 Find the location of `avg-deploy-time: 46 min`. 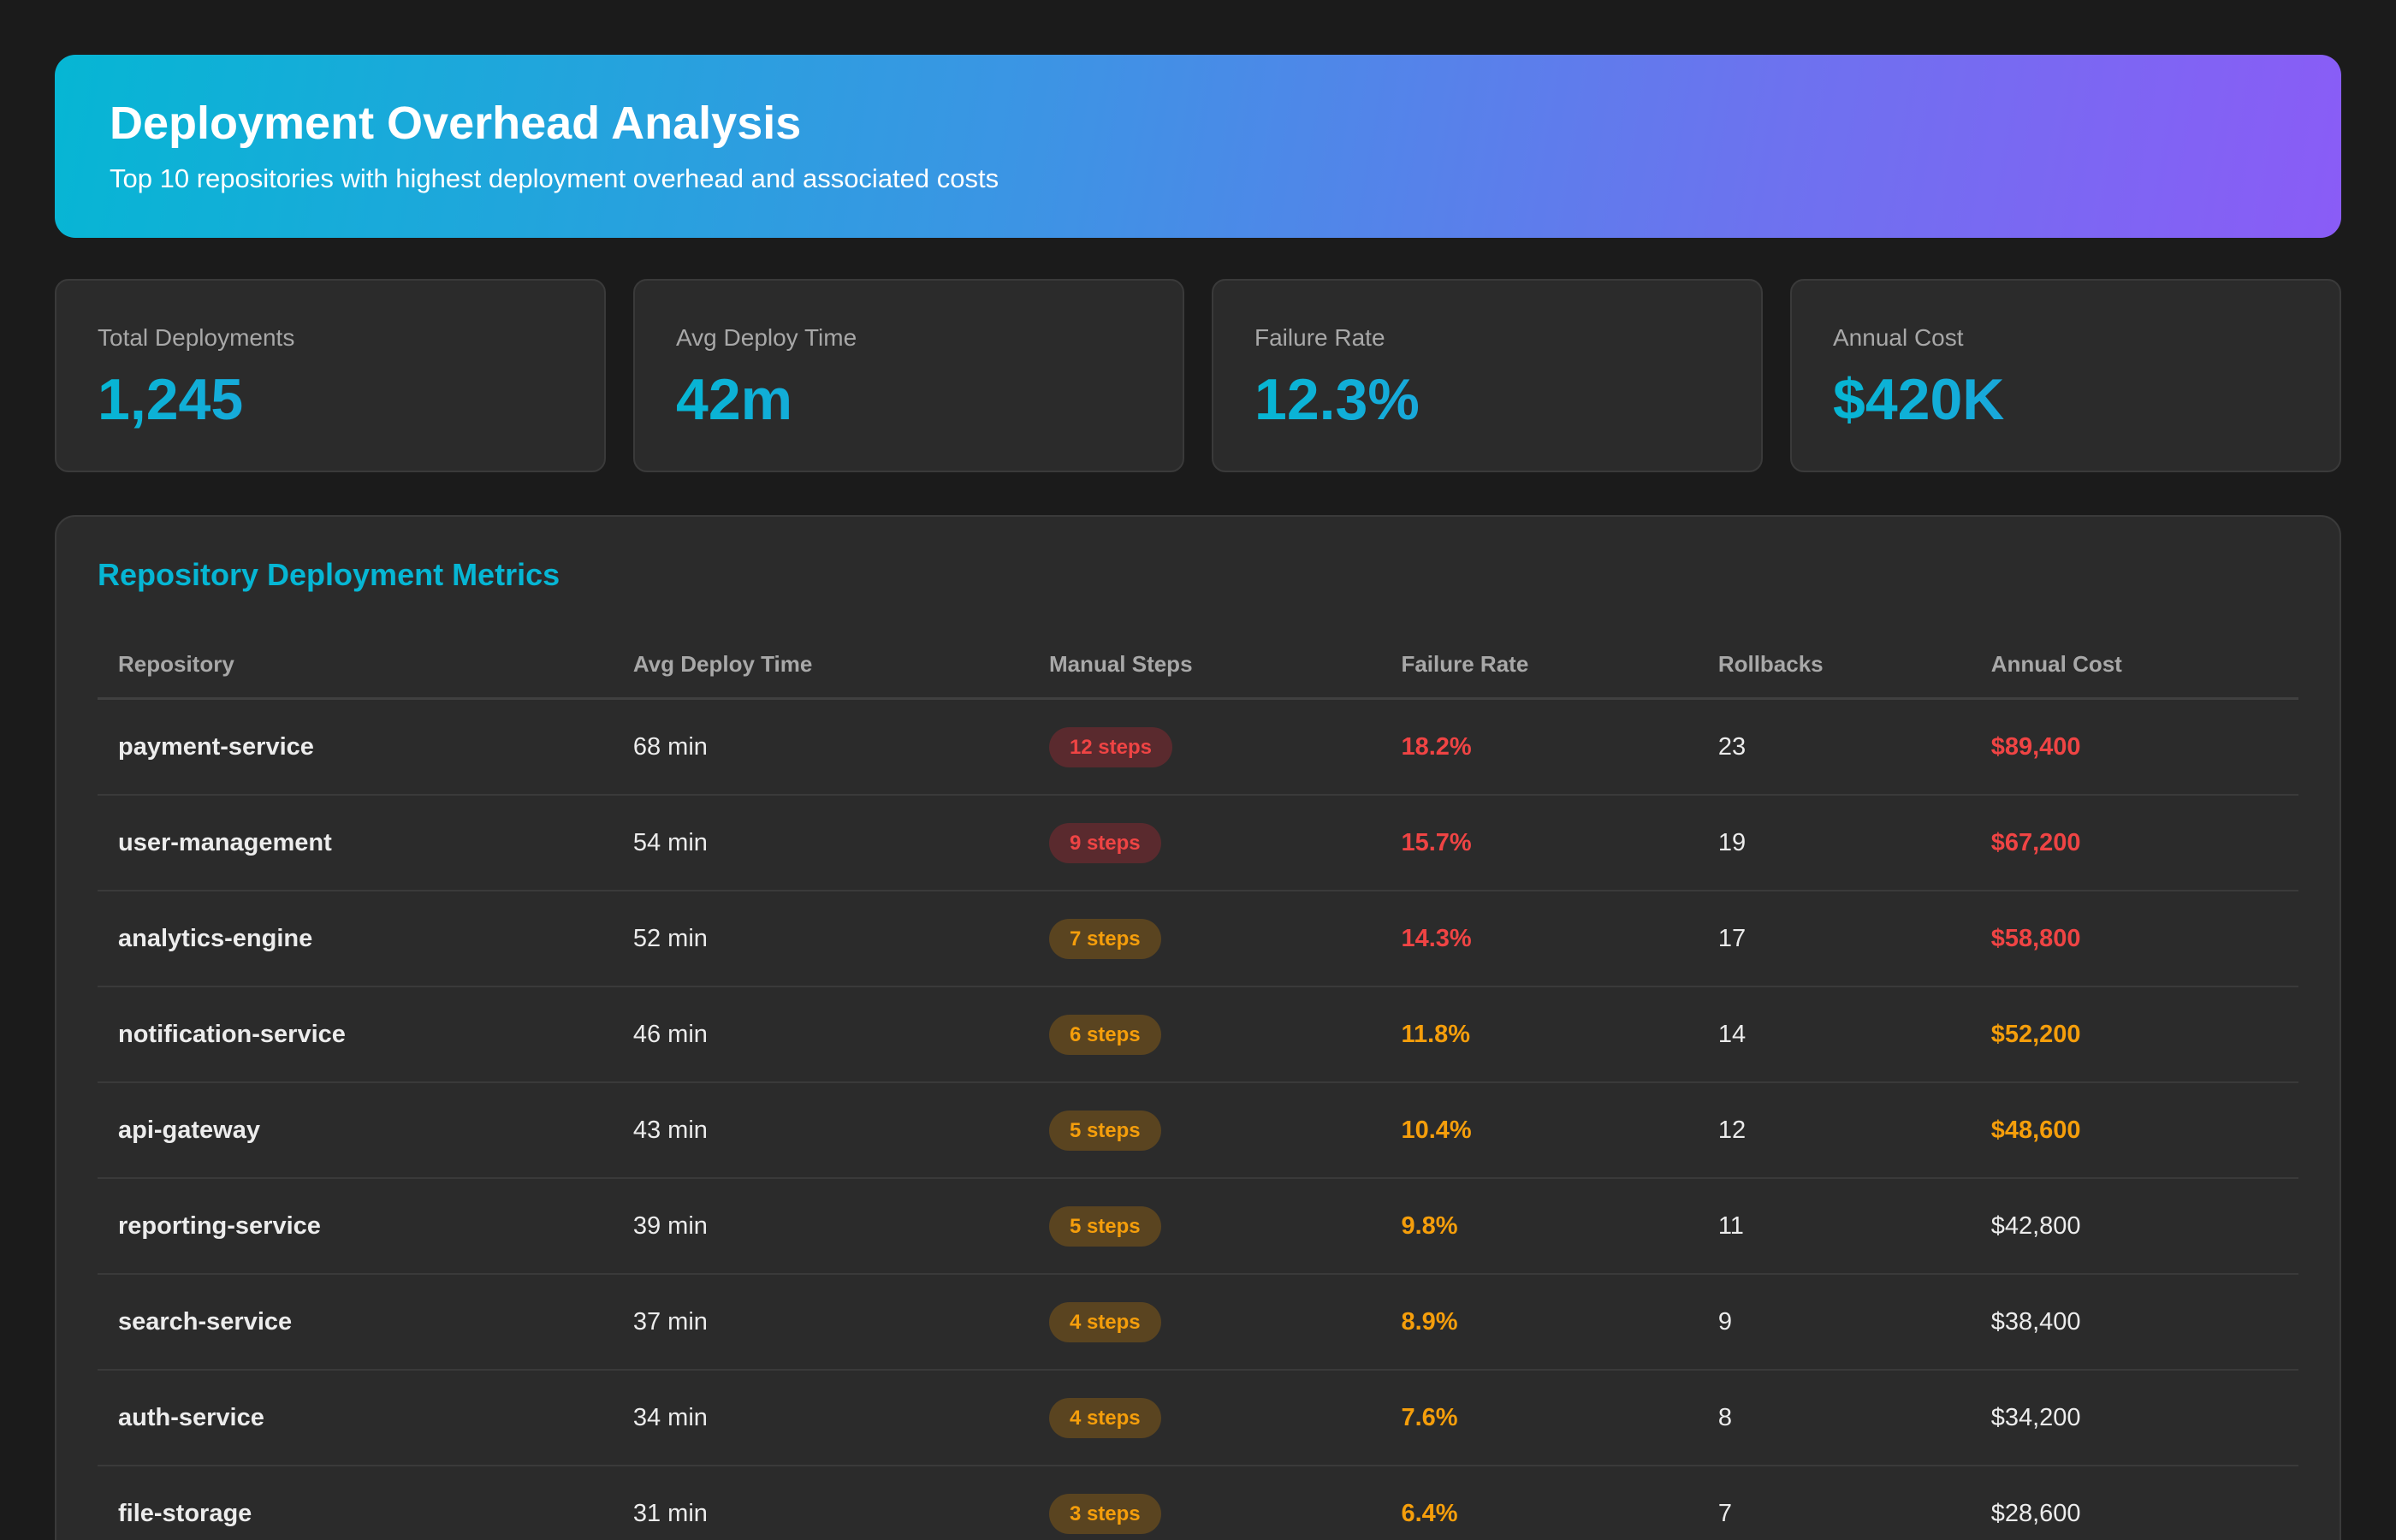

avg-deploy-time: 46 min is located at coordinates (820, 1035).